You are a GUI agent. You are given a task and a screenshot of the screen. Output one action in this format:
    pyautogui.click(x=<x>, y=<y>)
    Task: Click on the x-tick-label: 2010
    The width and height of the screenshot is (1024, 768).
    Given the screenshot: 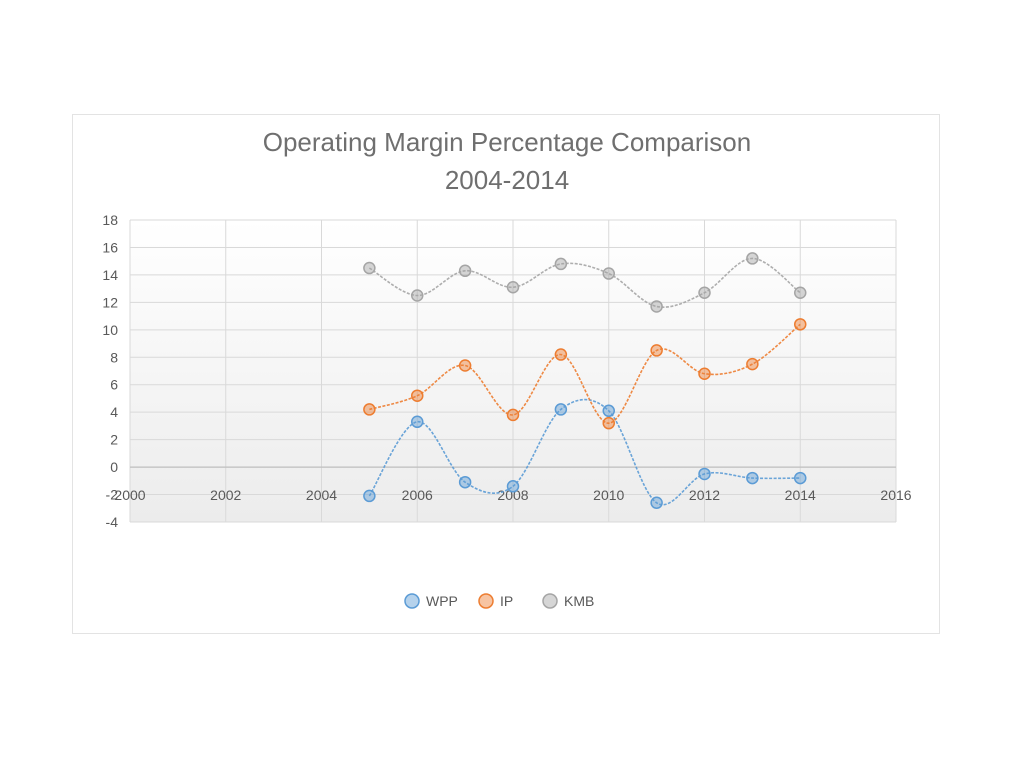 What is the action you would take?
    pyautogui.click(x=608, y=495)
    